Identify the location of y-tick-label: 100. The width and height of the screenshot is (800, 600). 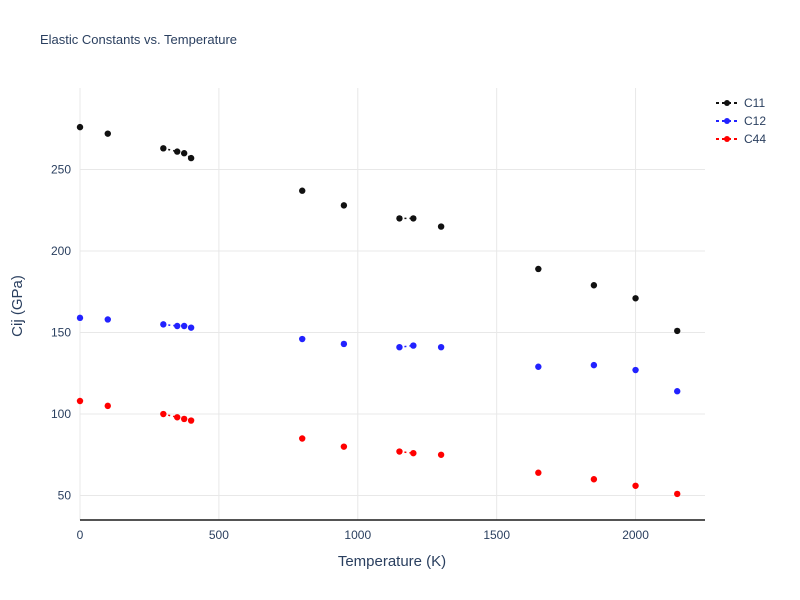
(61, 414).